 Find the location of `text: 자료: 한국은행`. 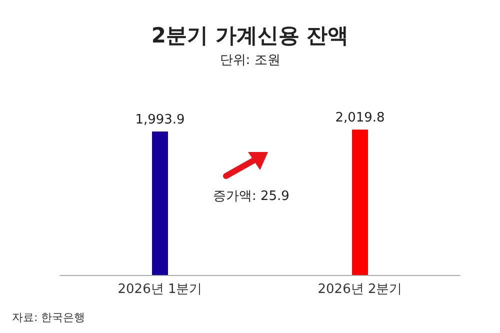

text: 자료: 한국은행 is located at coordinates (49, 317).